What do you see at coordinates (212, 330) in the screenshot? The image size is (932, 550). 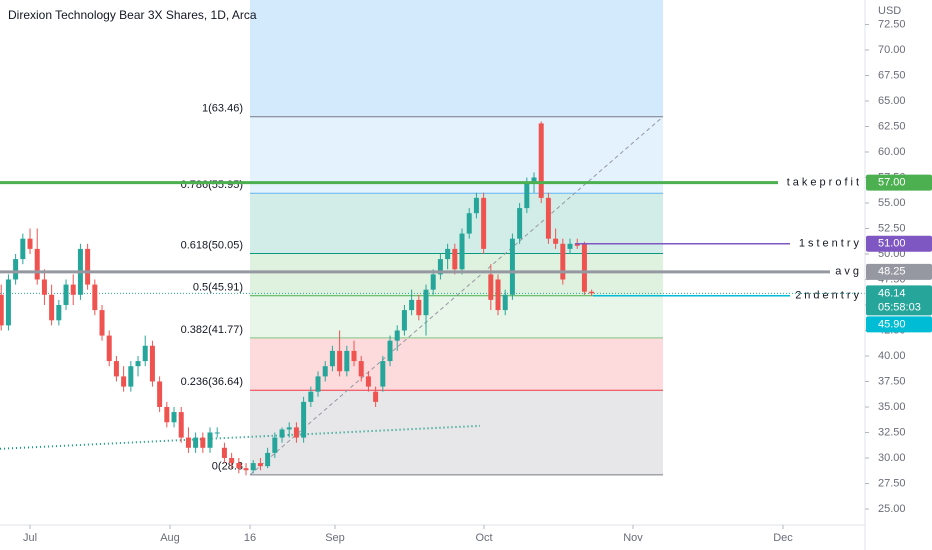 I see `fib-label: 0.382(41.77)` at bounding box center [212, 330].